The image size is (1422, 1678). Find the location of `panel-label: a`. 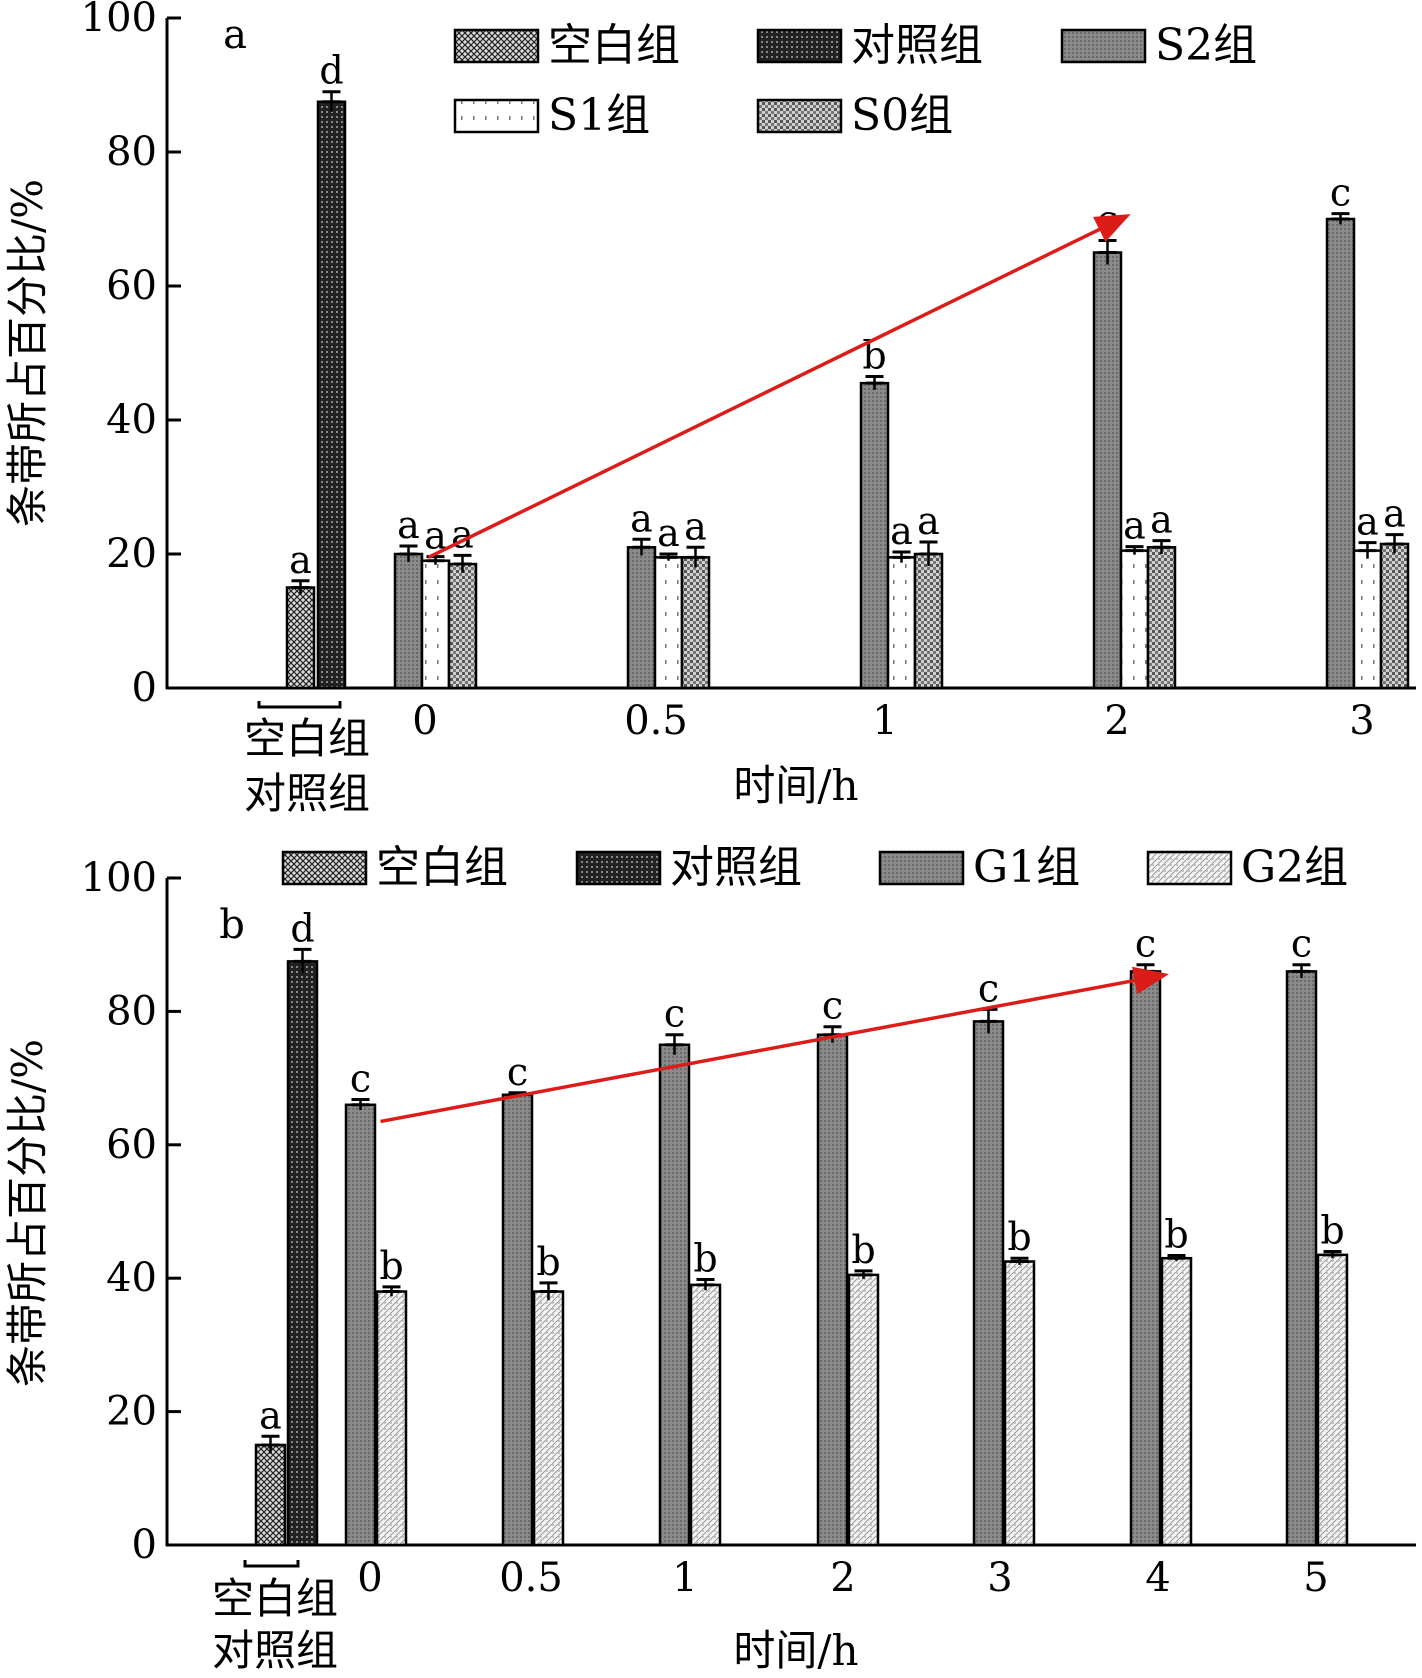

panel-label: a is located at coordinates (235, 35).